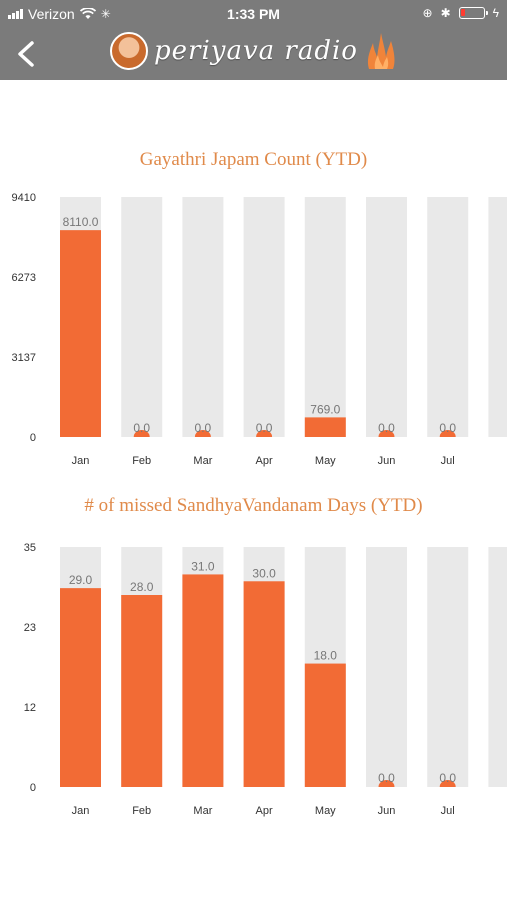 The image size is (507, 900). Describe the element at coordinates (51, 14) in the screenshot. I see `carrier-label: Verizon` at that location.